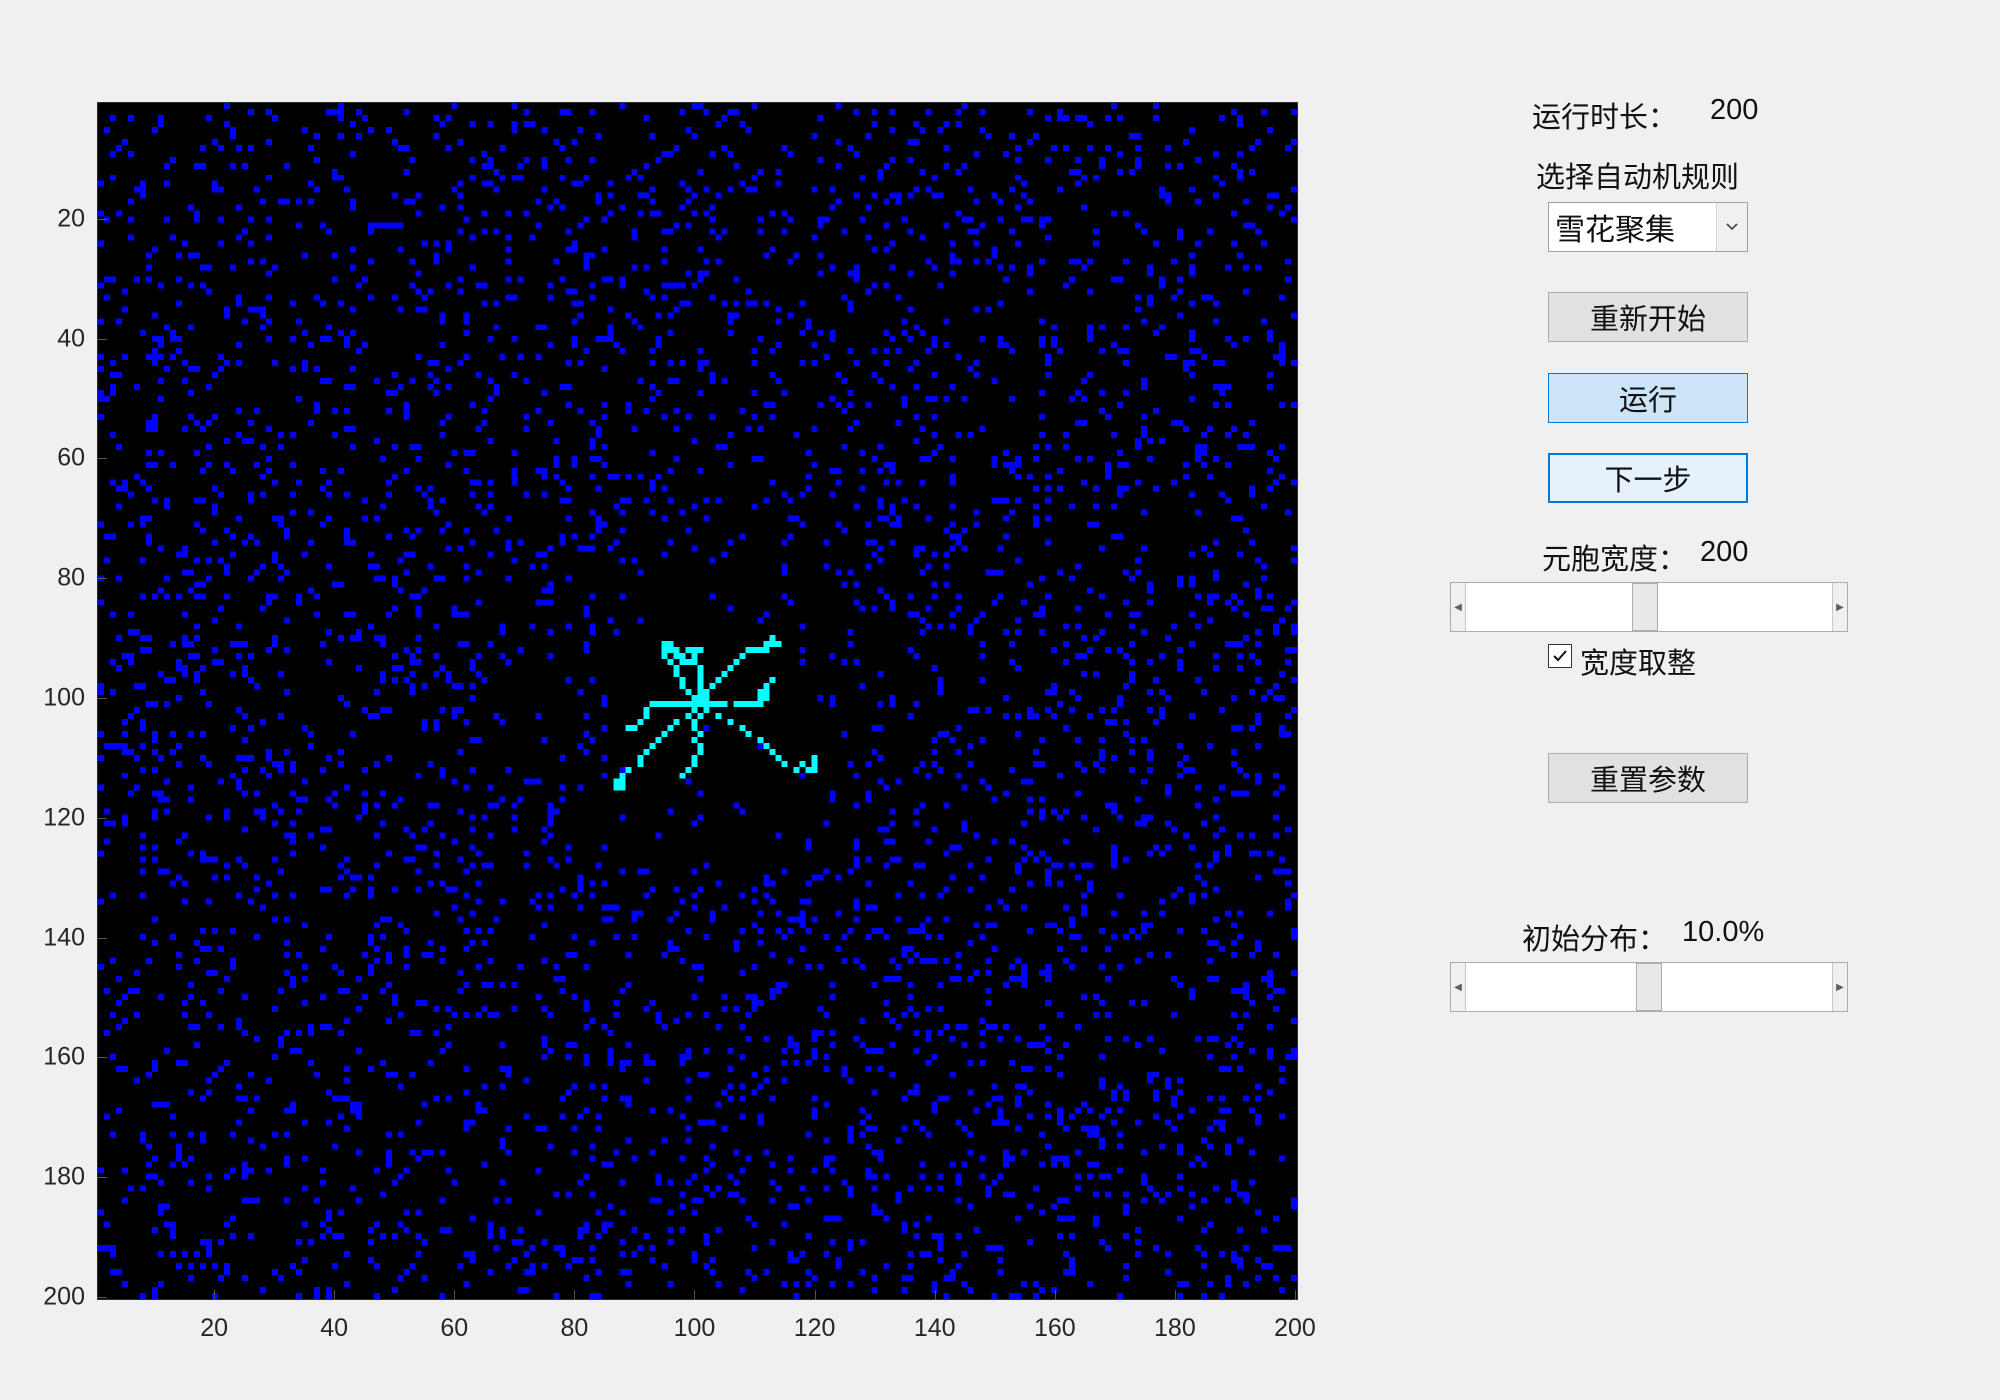  I want to click on cell-width-slider: ◀ ▶, so click(1649, 607).